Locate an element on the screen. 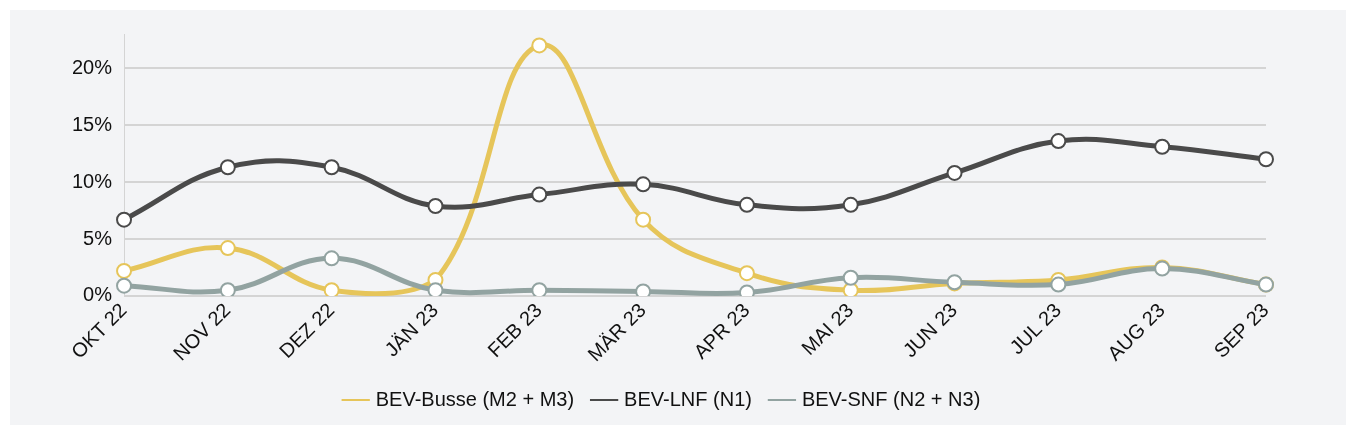 This screenshot has height=435, width=1356. y-tick-label: 5% is located at coordinates (98, 237).